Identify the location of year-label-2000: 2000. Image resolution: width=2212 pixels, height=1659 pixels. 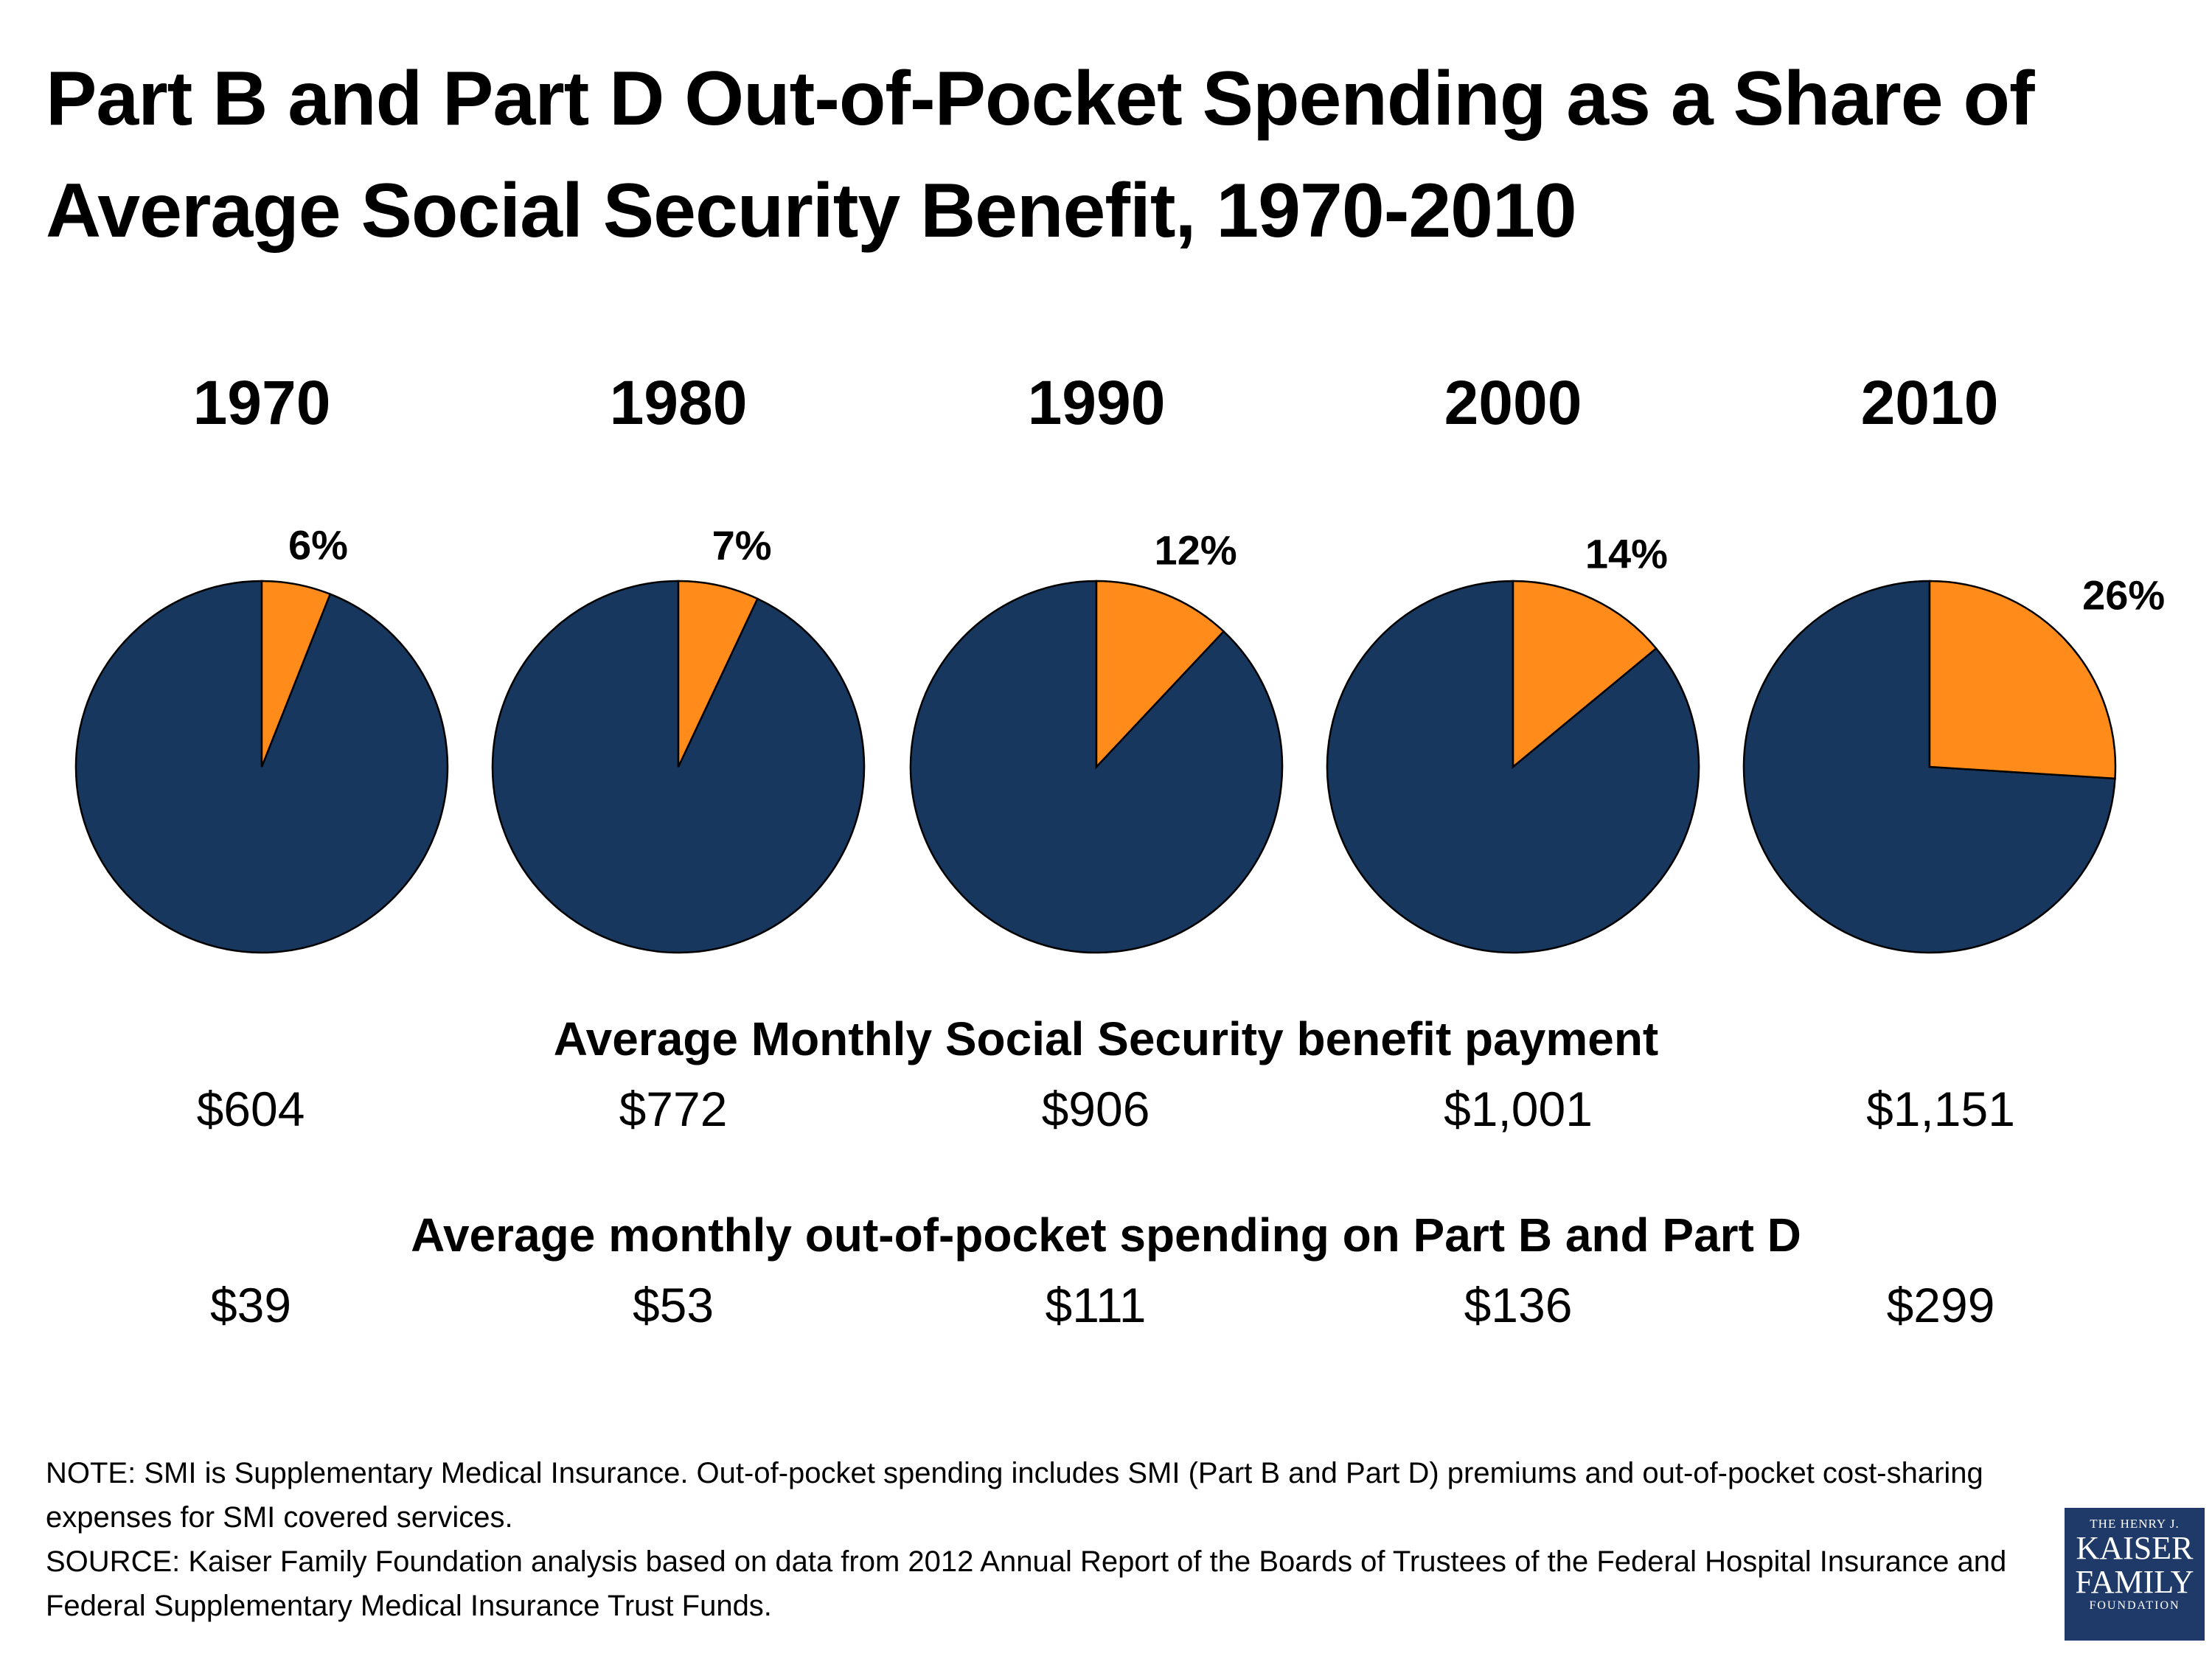
(1513, 402).